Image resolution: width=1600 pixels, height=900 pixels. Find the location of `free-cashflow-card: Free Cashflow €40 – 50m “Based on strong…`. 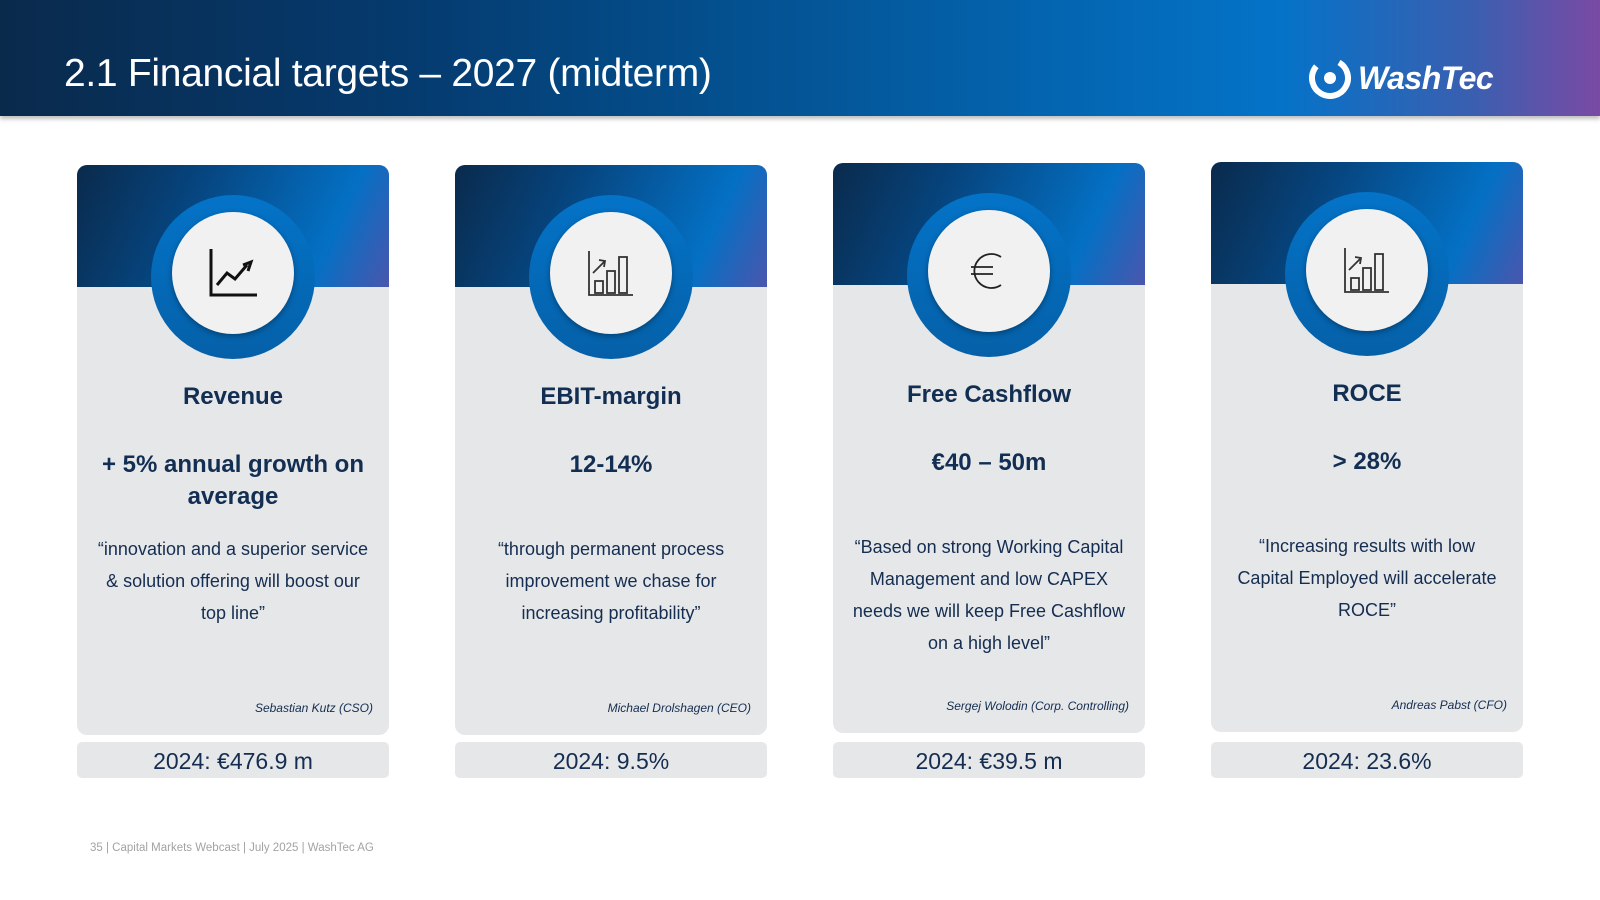

free-cashflow-card: Free Cashflow €40 – 50m “Based on strong… is located at coordinates (989, 448).